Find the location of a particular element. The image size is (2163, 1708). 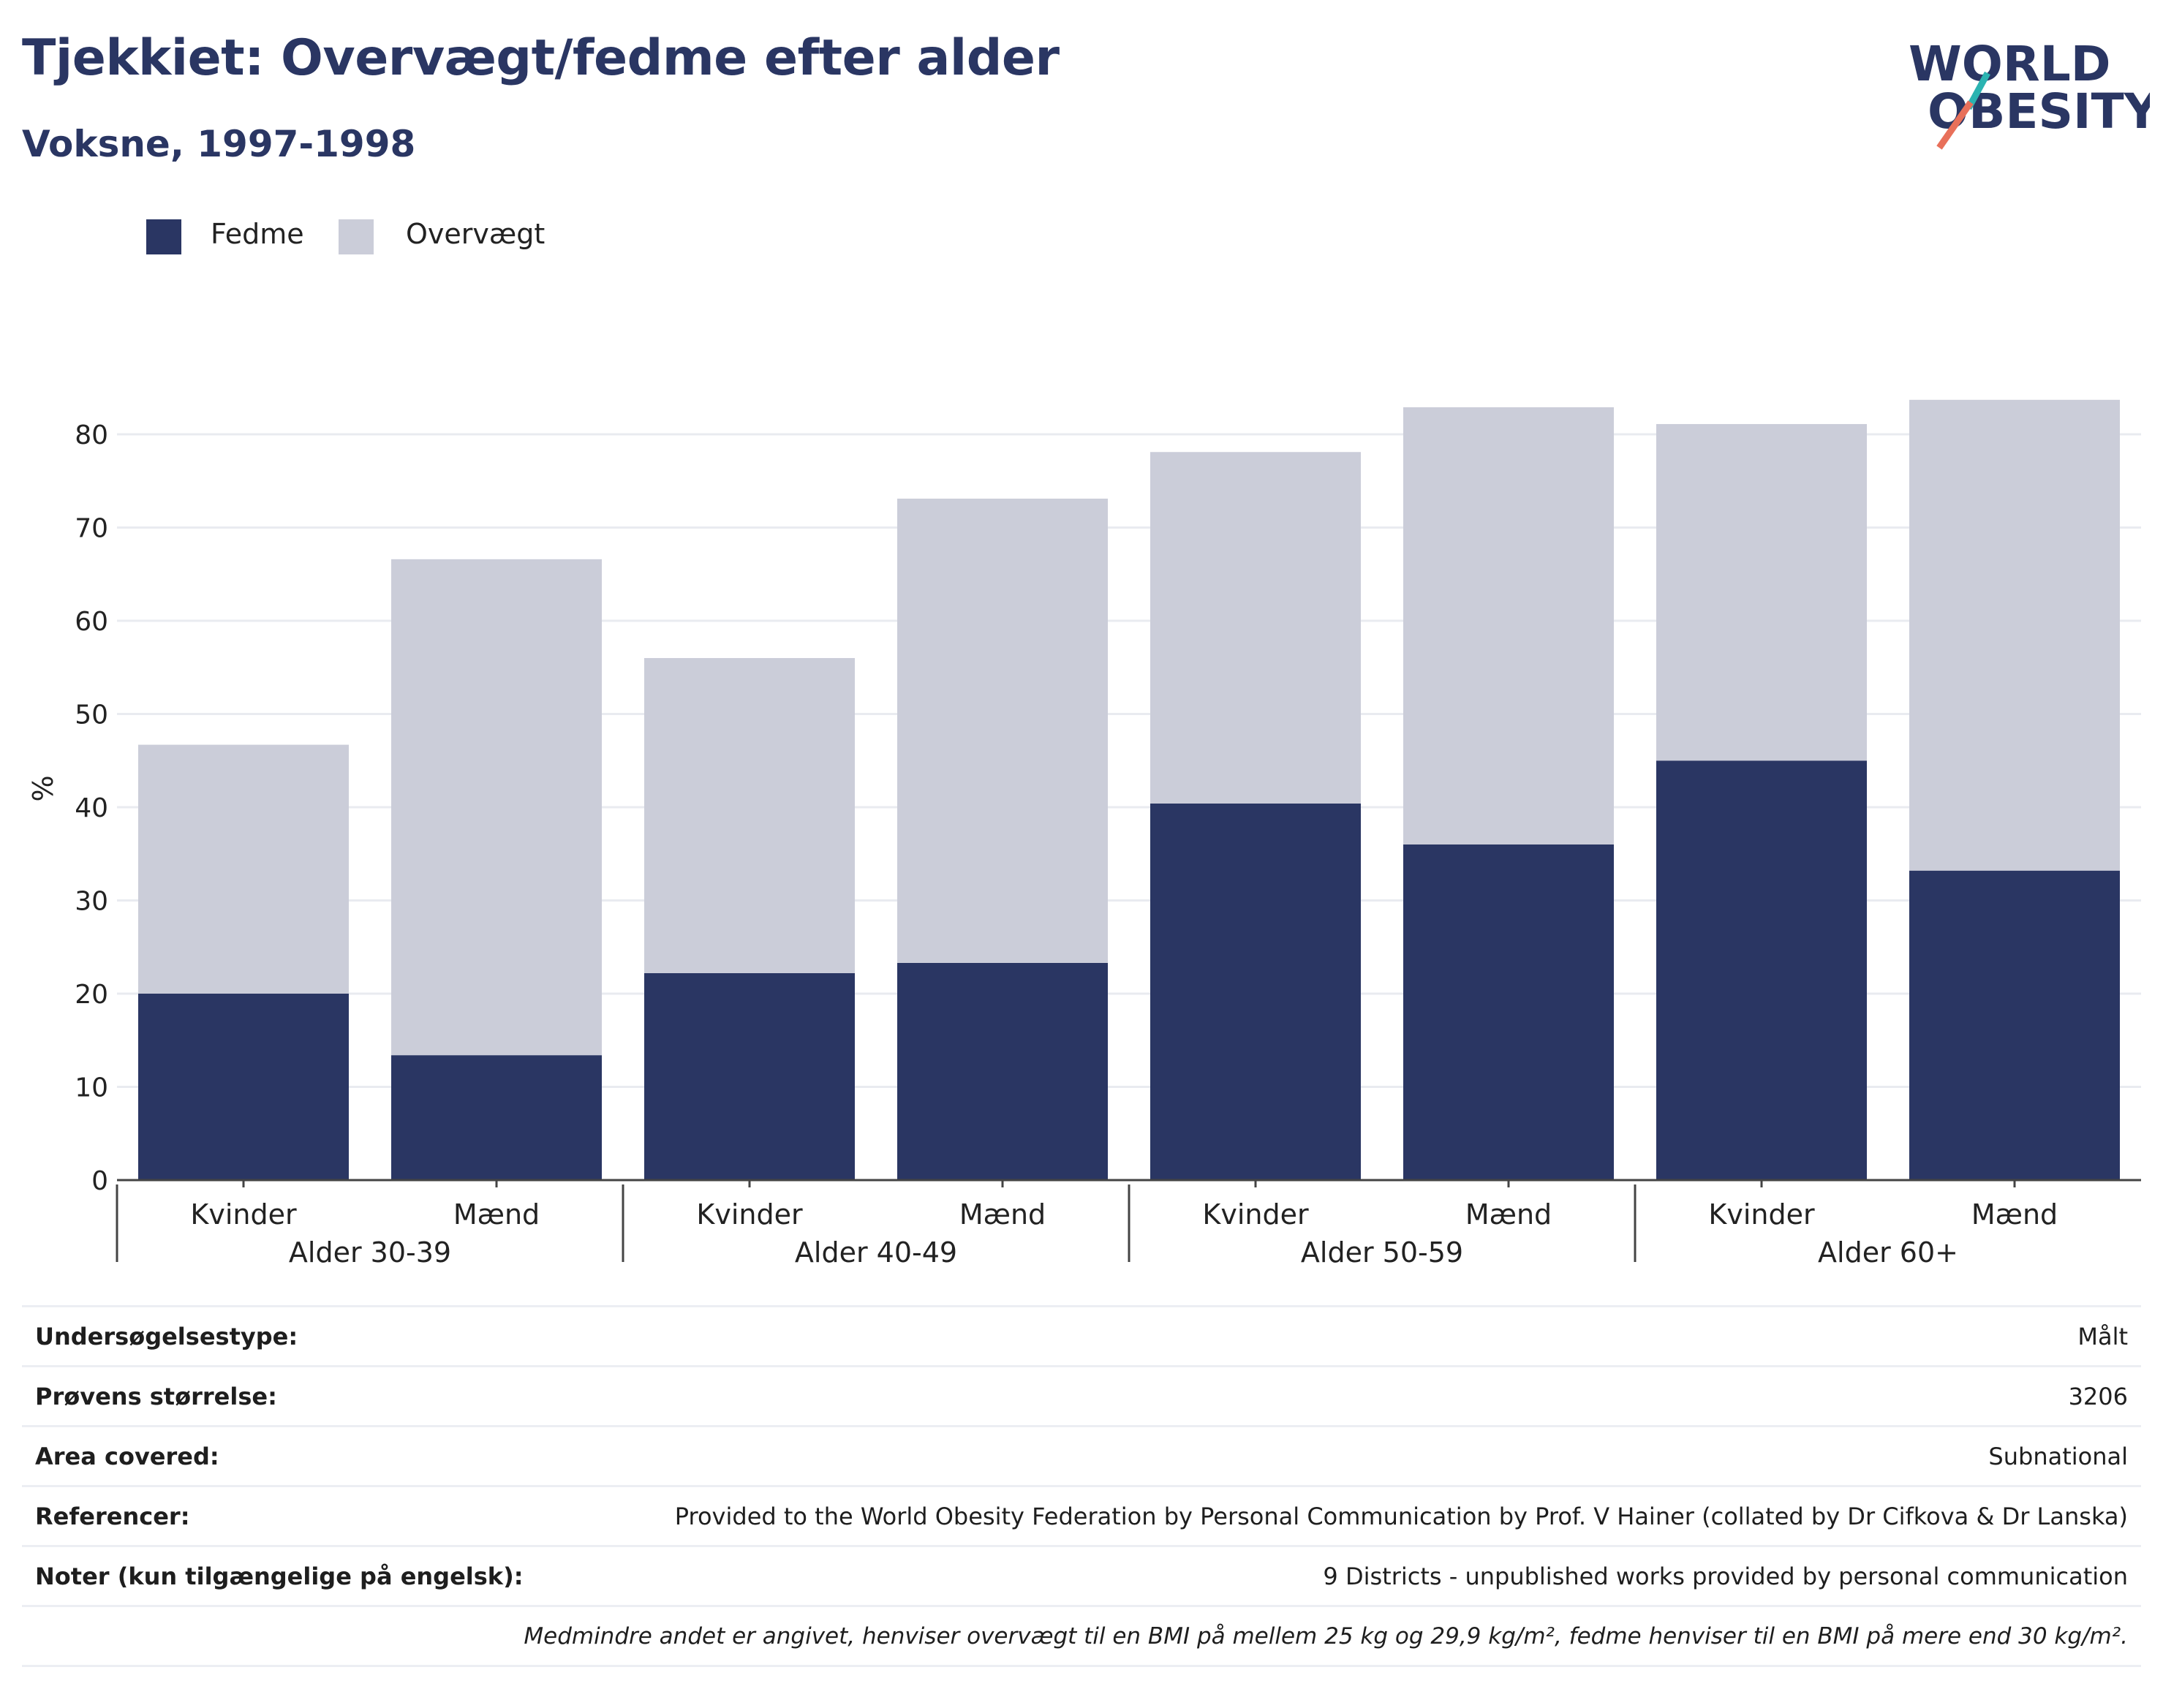

world-obesity-logo: WORLD OBESITY is located at coordinates (2034, 88).